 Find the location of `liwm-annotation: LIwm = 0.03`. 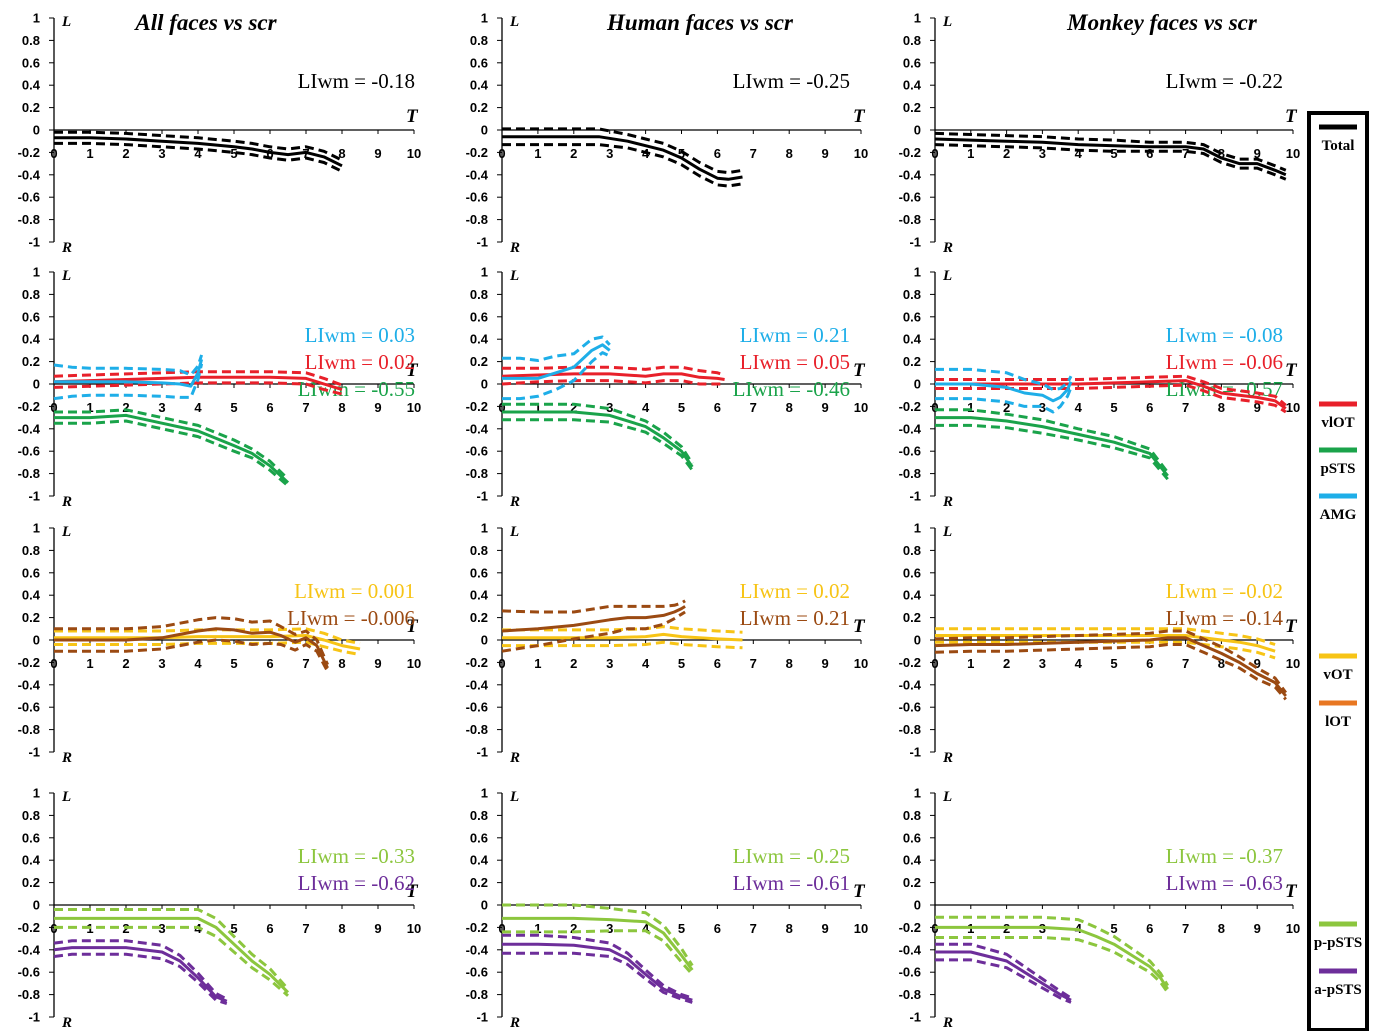

liwm-annotation: LIwm = 0.03 is located at coordinates (360, 335).